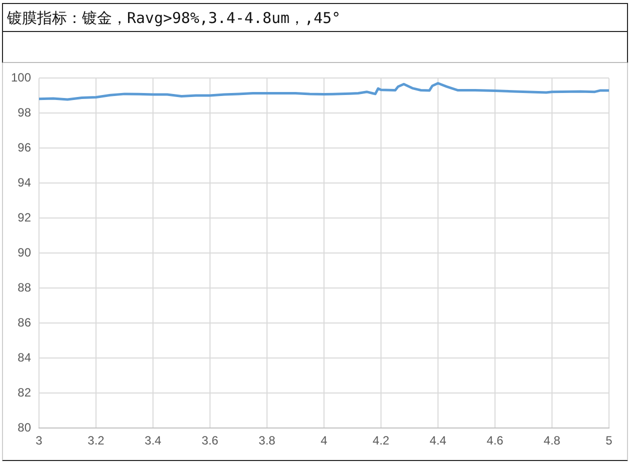 This screenshot has width=634, height=464. I want to click on chart-title: 镀膜指标：镀金，Ravg>98%,3.4-4.8um，,45°, so click(315, 17).